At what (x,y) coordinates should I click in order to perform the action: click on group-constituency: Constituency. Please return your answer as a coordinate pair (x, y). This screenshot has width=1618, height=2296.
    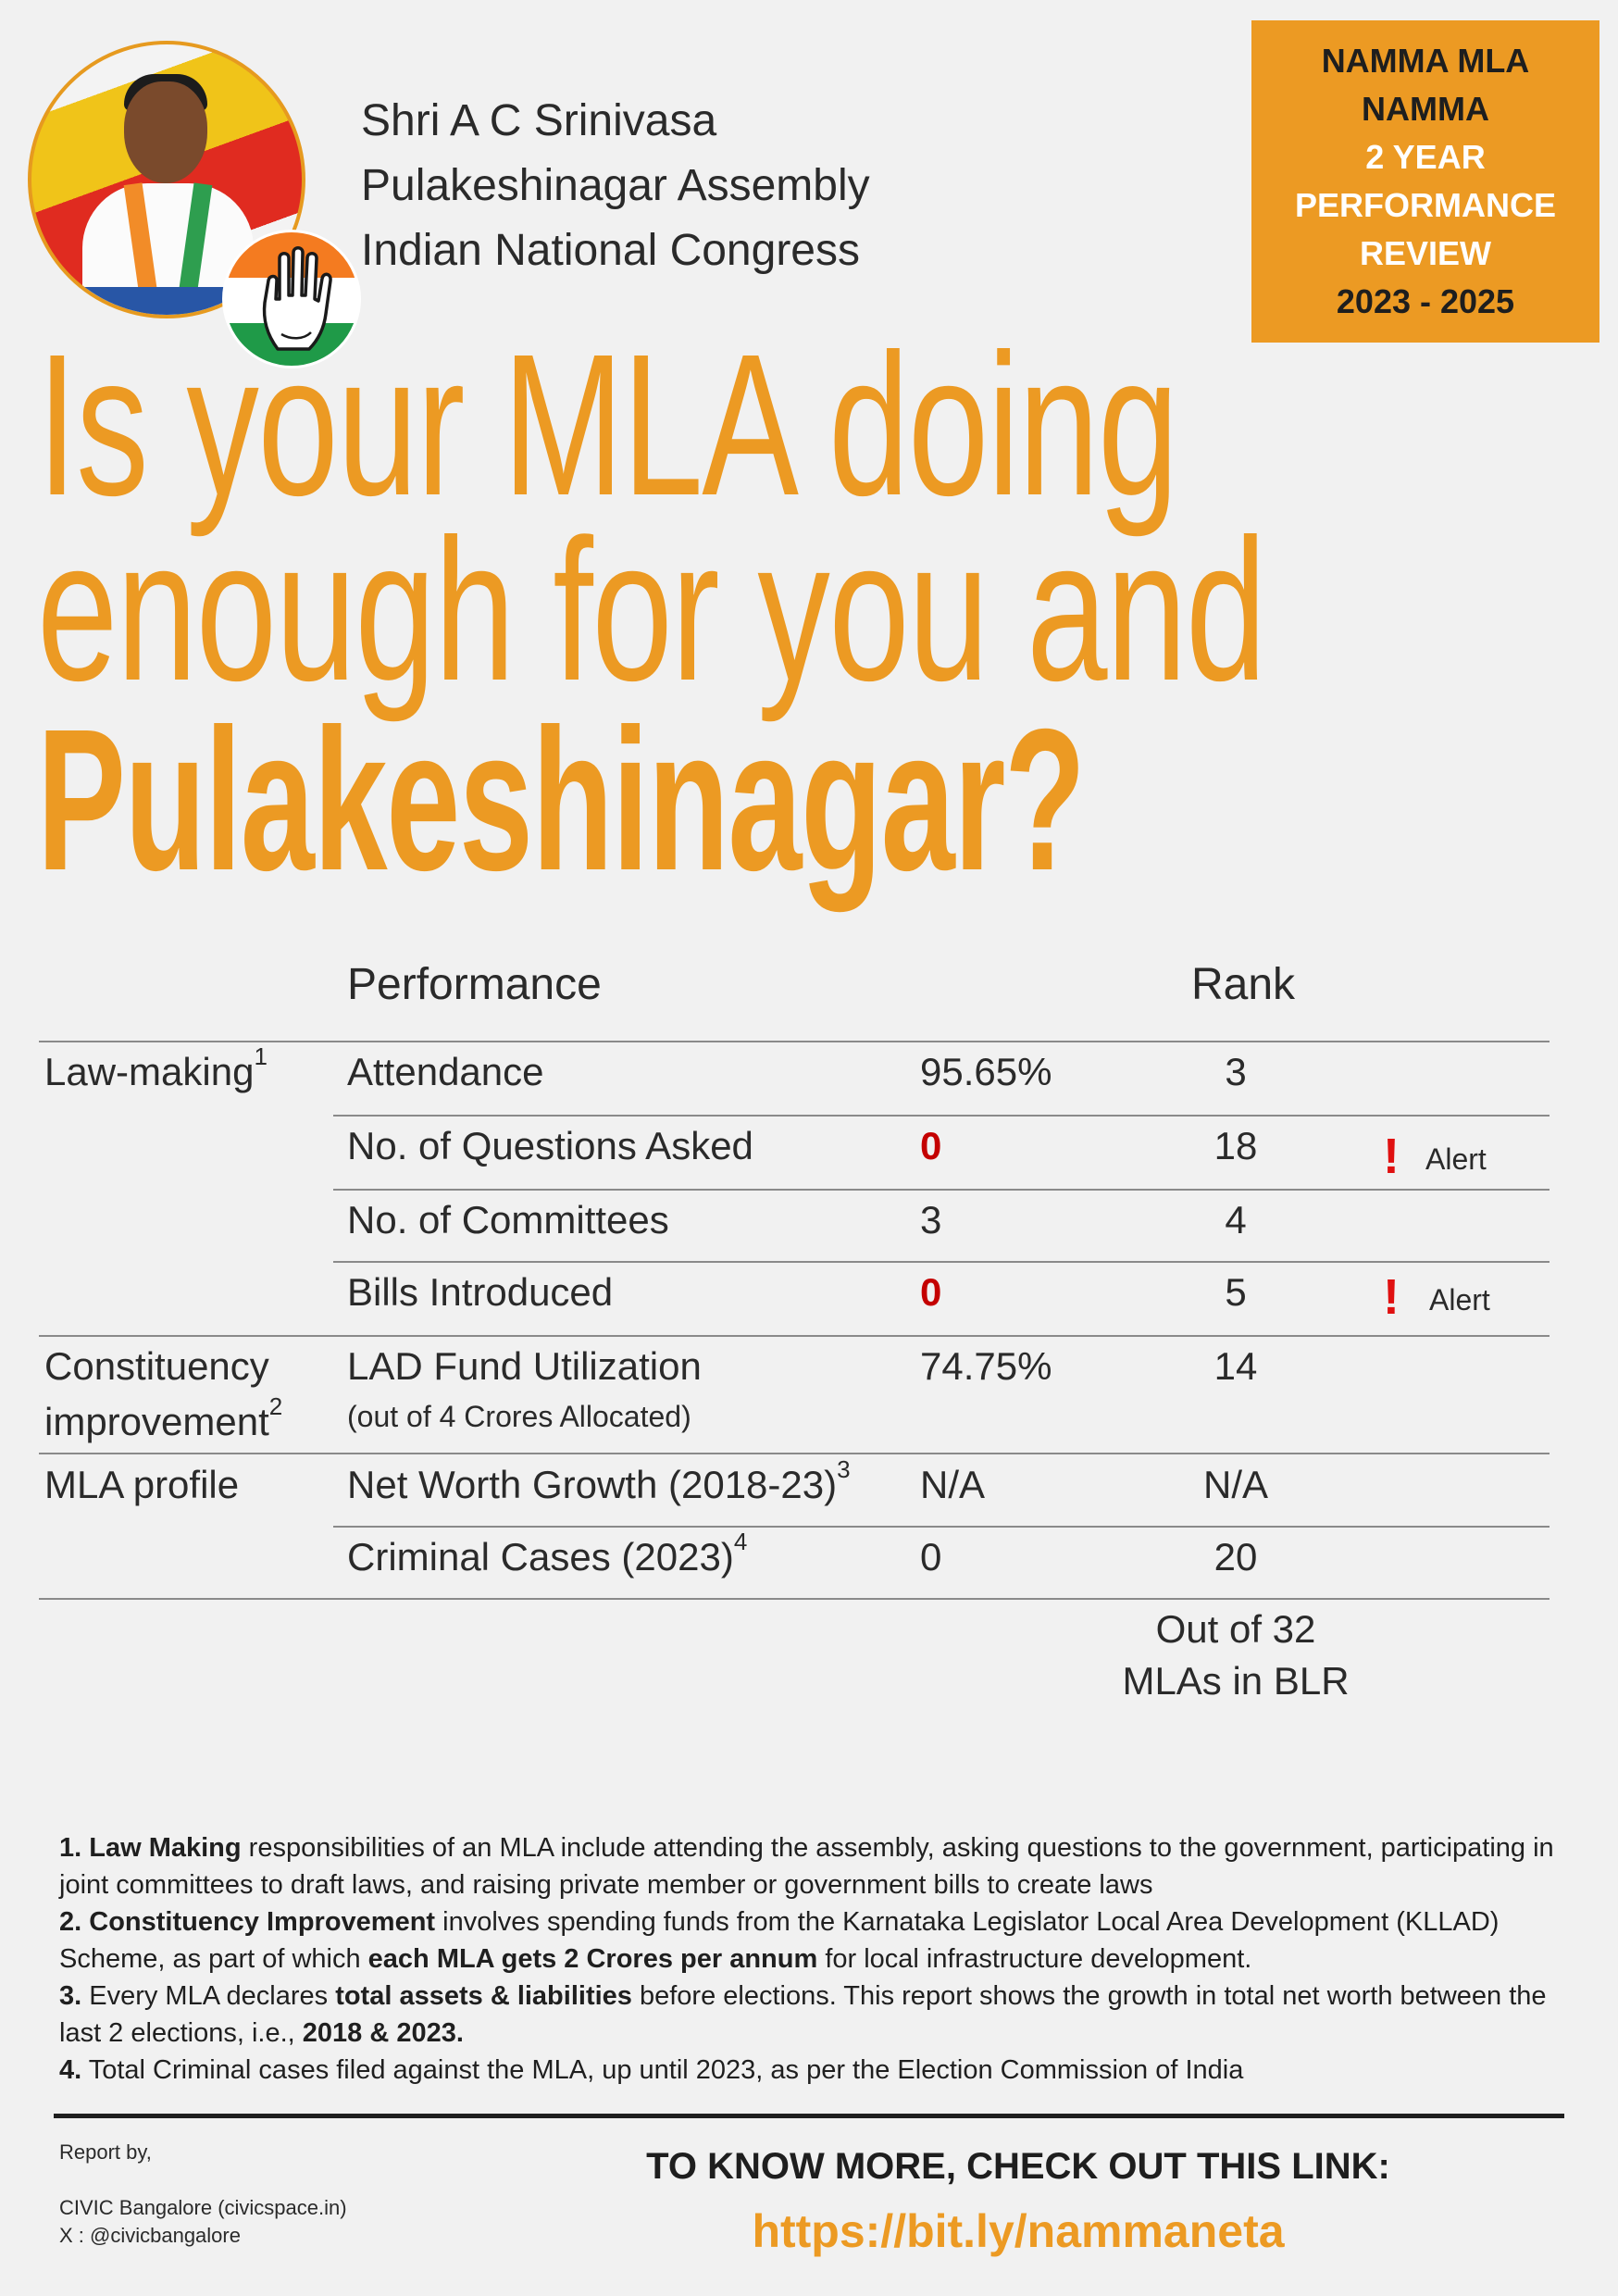
    Looking at the image, I should click on (156, 1366).